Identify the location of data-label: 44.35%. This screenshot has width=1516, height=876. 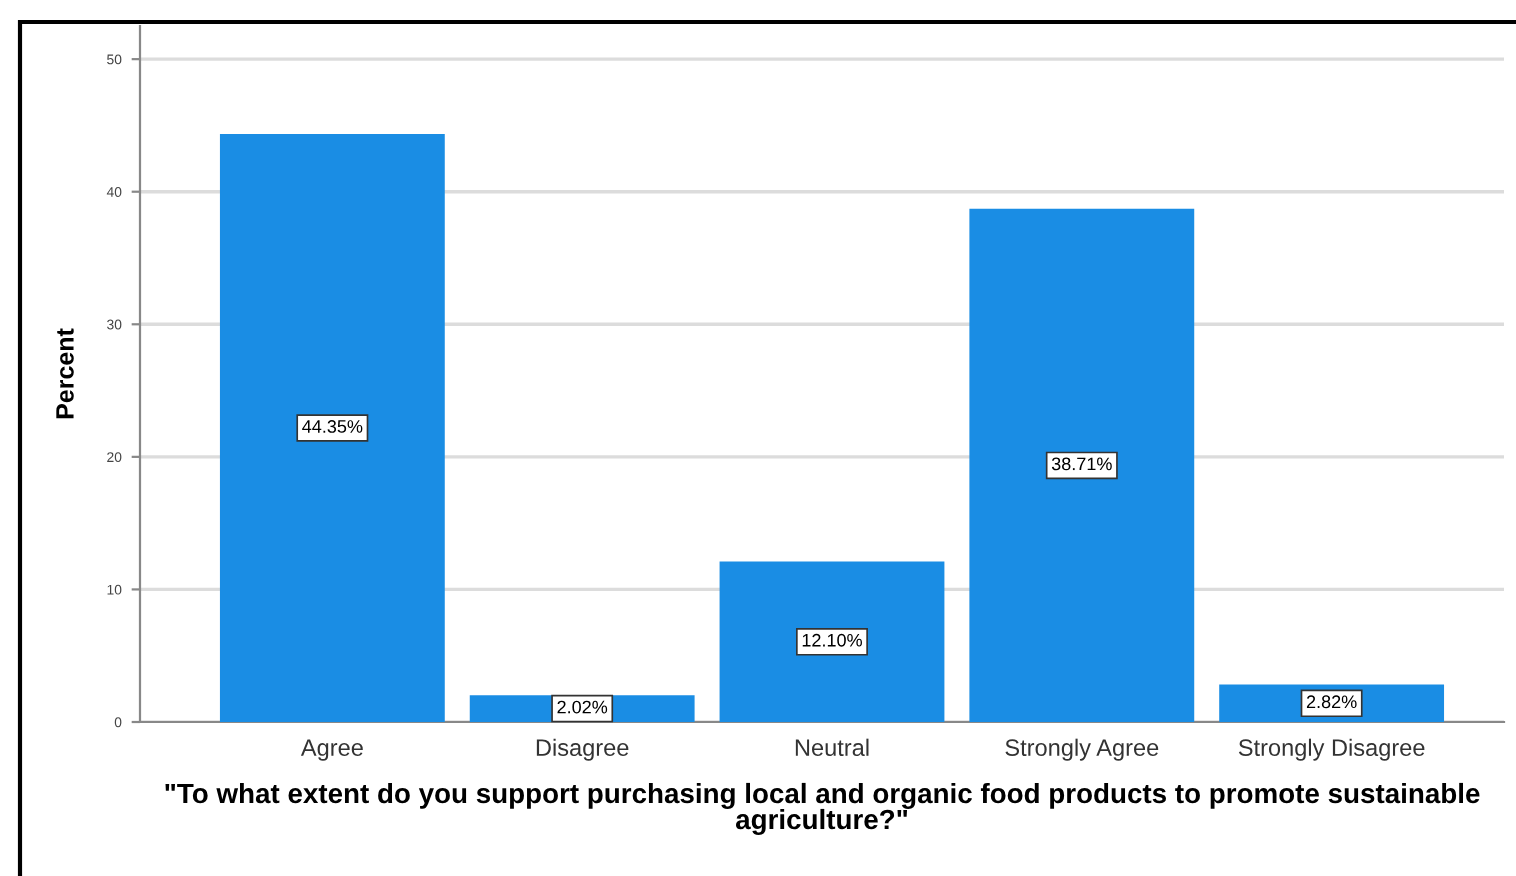
(332, 426).